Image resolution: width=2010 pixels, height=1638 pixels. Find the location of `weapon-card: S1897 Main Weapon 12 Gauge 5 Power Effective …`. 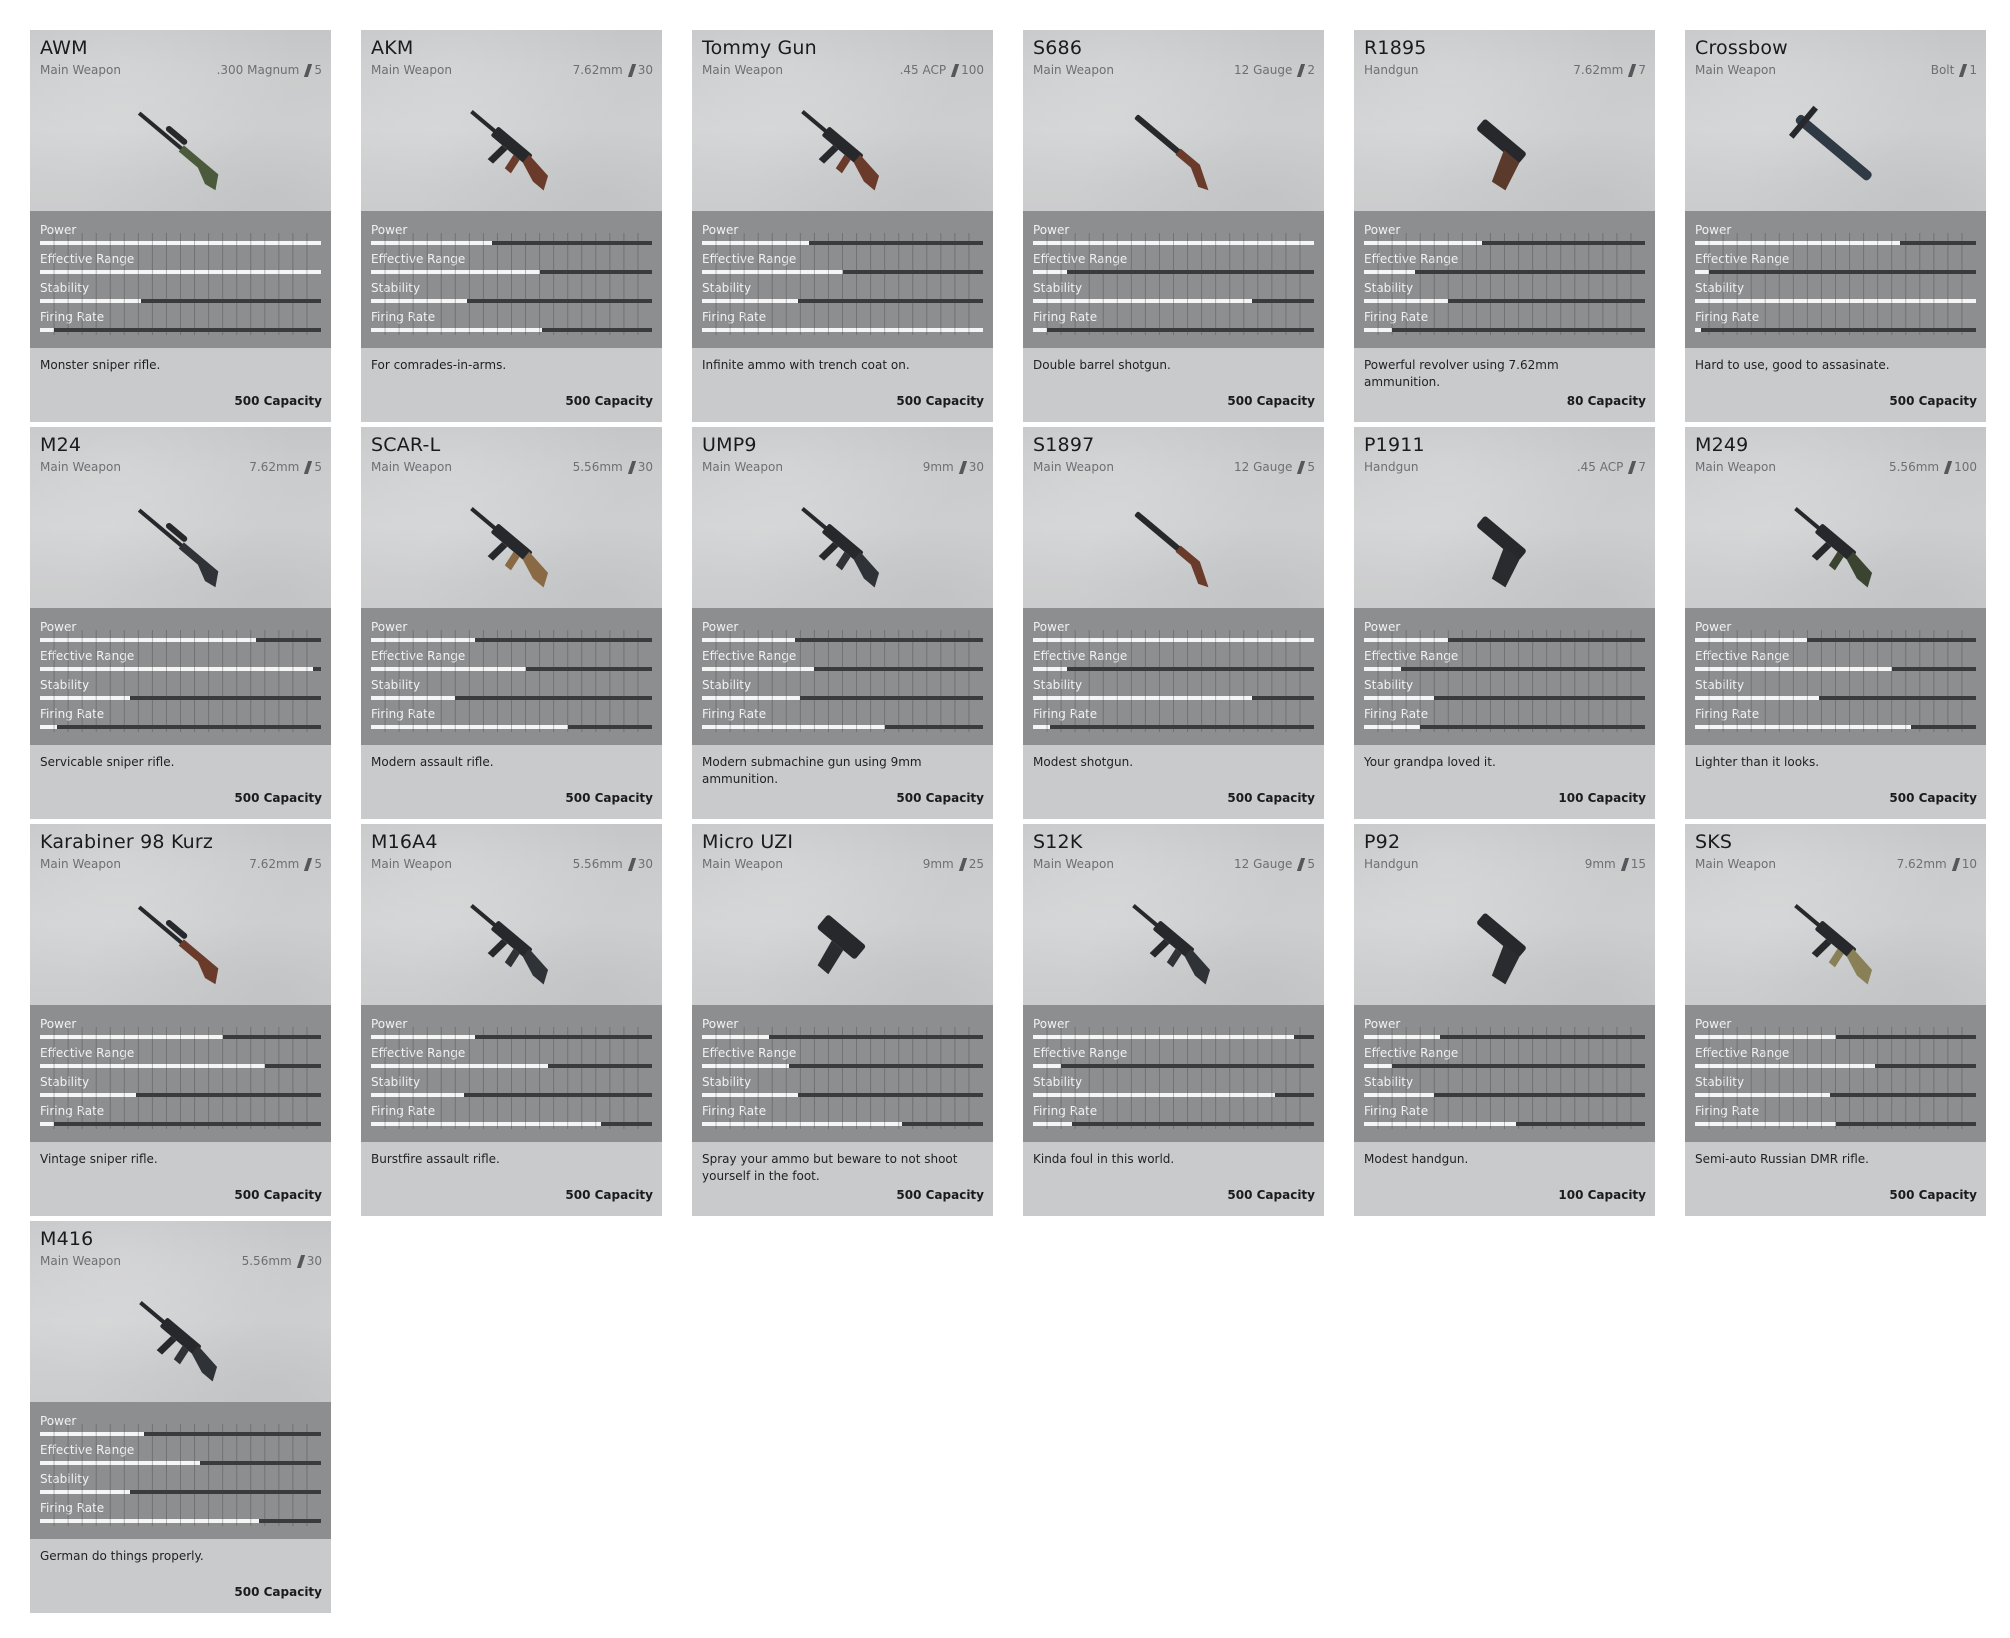

weapon-card: S1897 Main Weapon 12 Gauge 5 Power Effective … is located at coordinates (1173, 623).